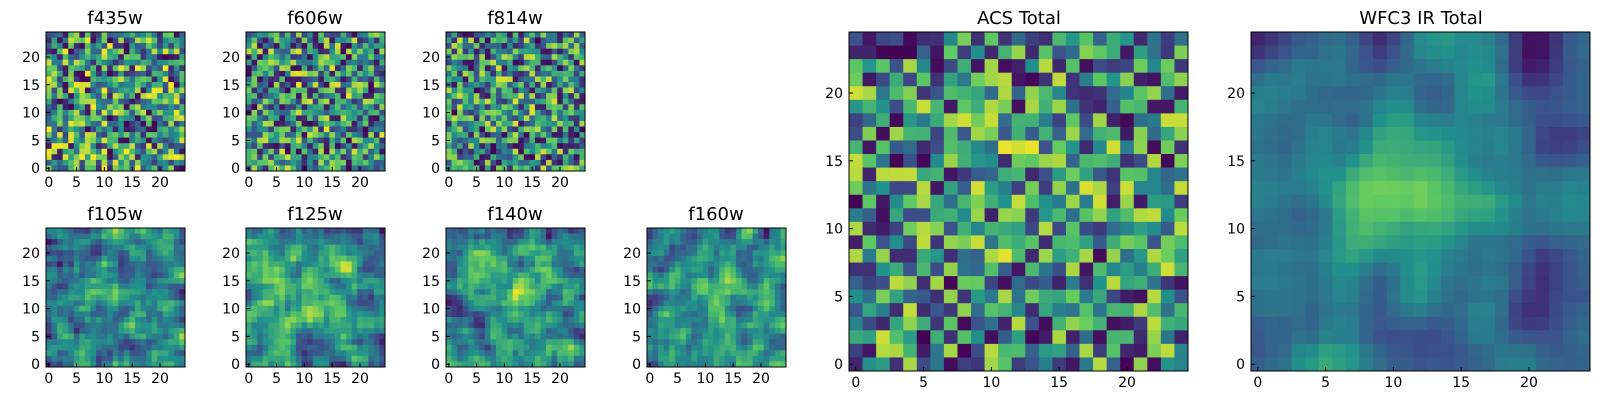  Describe the element at coordinates (231, 58) in the screenshot. I see `y-tick-label: 20` at that location.